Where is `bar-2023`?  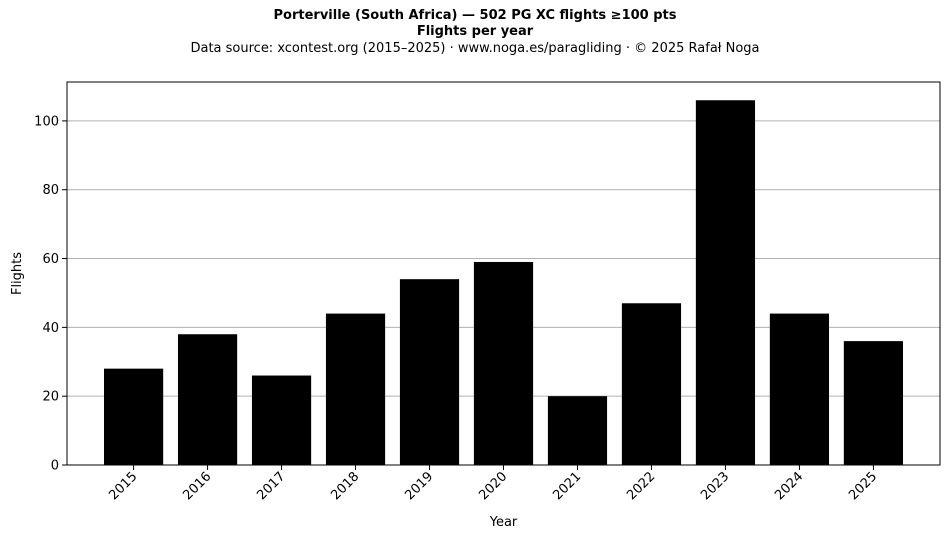
bar-2023 is located at coordinates (725, 282).